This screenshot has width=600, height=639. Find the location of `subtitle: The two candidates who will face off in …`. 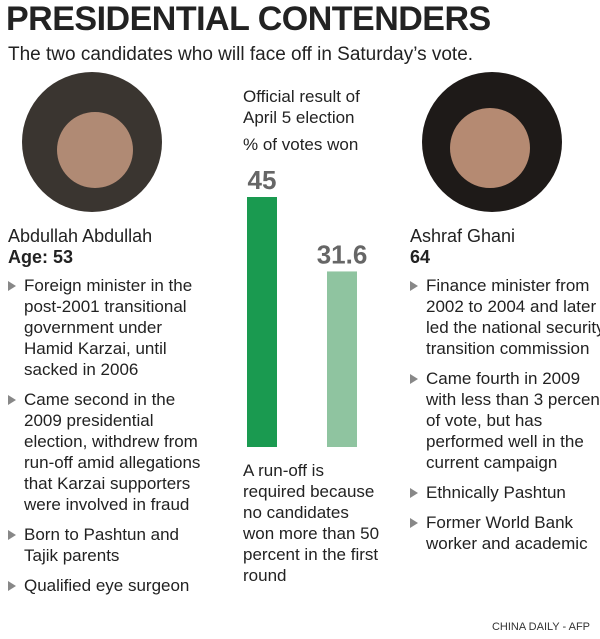

subtitle: The two candidates who will face off in … is located at coordinates (241, 54).